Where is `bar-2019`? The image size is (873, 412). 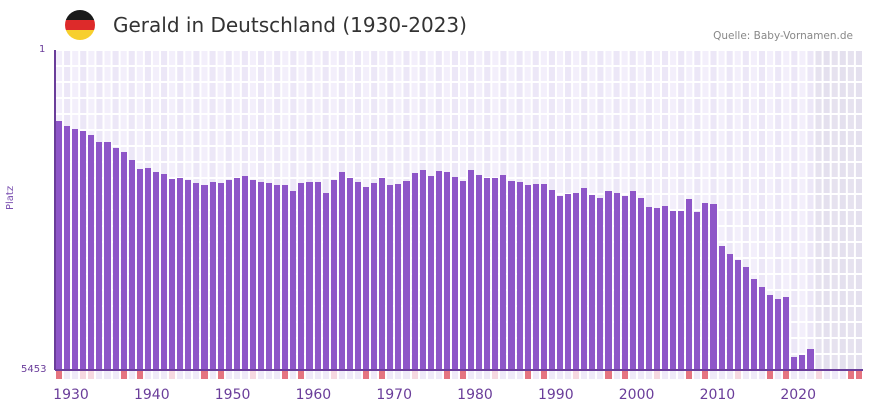 bar-2019 is located at coordinates (778, 334).